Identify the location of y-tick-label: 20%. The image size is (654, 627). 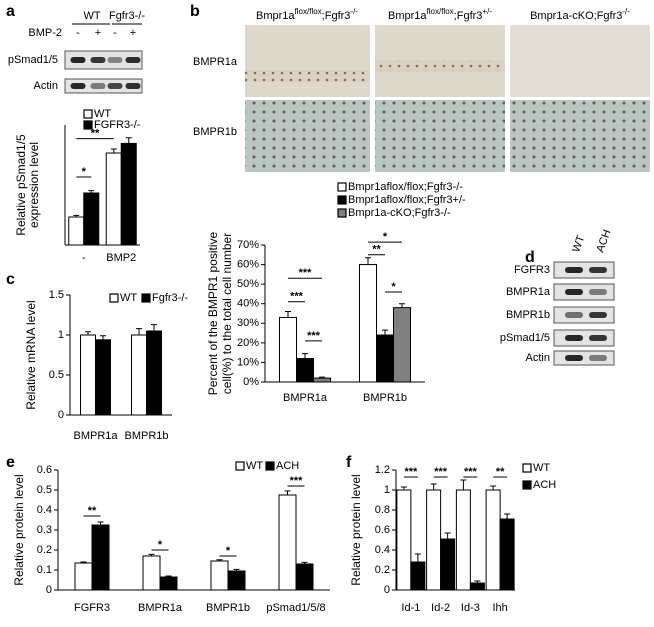
(248, 343).